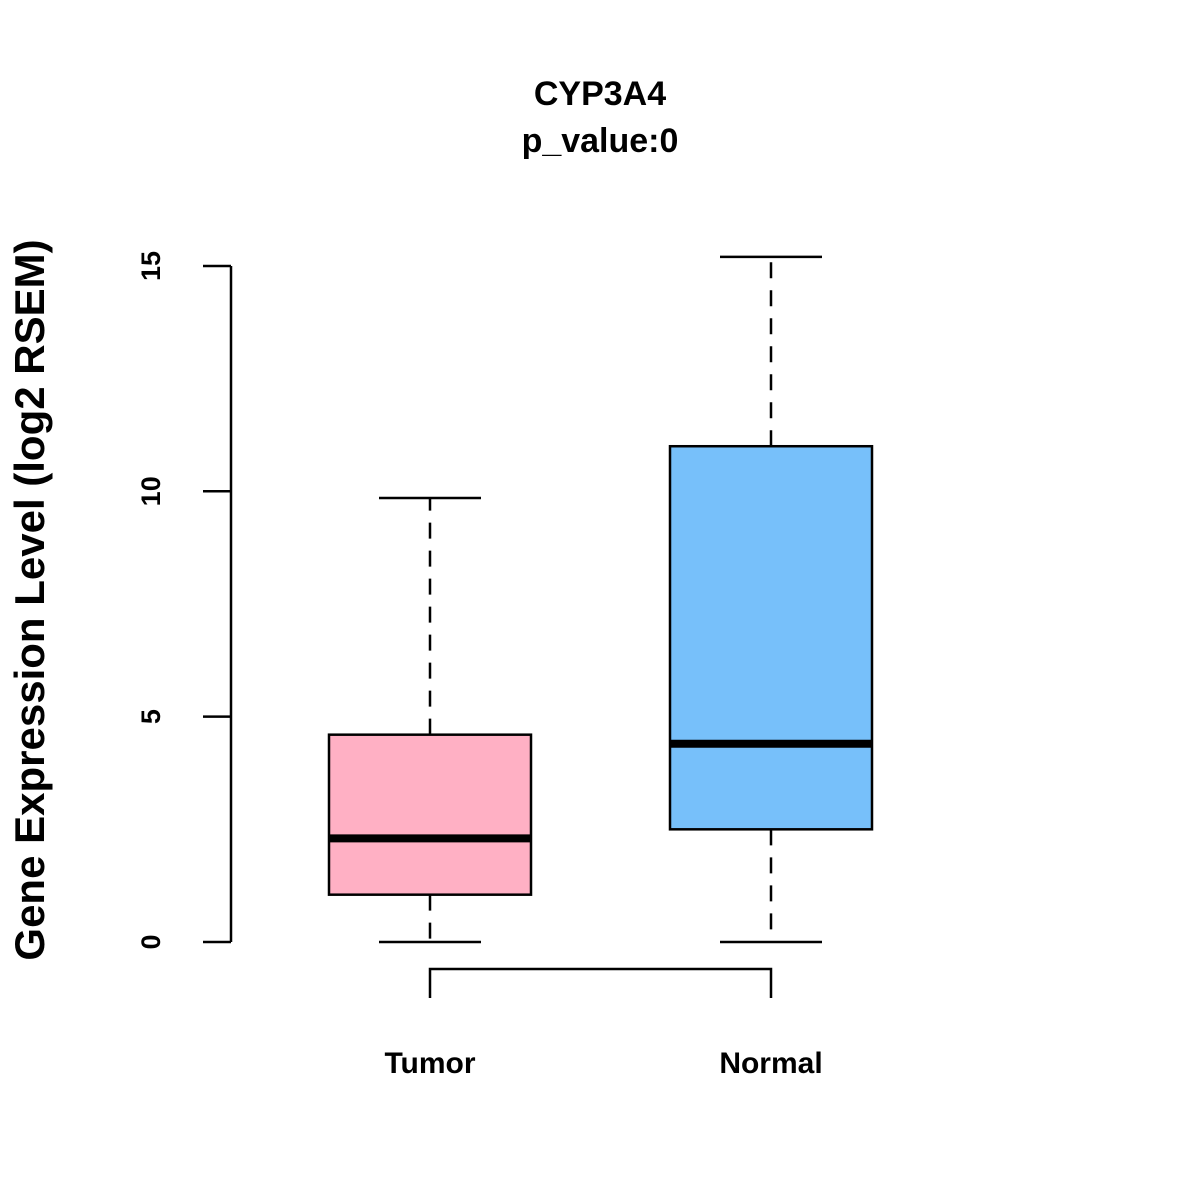  What do you see at coordinates (151, 266) in the screenshot?
I see `y-tick-label: 15` at bounding box center [151, 266].